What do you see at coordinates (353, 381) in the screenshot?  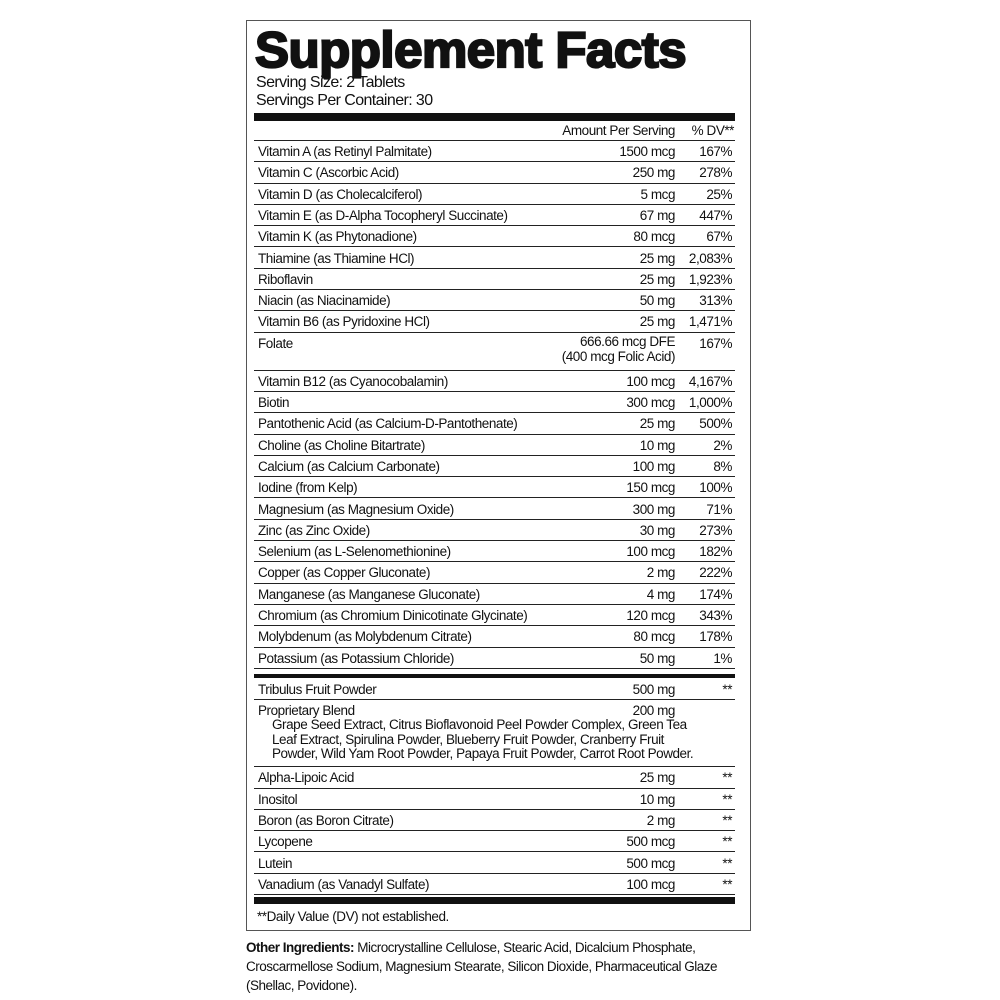 I see `nutrient-name: Vitamin B12 (as Cyanocobalamin)` at bounding box center [353, 381].